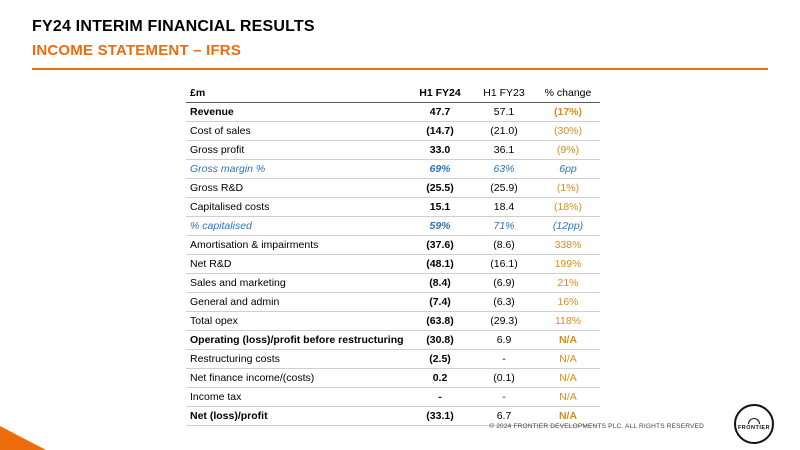 Image resolution: width=800 pixels, height=450 pixels. What do you see at coordinates (216, 397) in the screenshot?
I see `cell-label: Income tax` at bounding box center [216, 397].